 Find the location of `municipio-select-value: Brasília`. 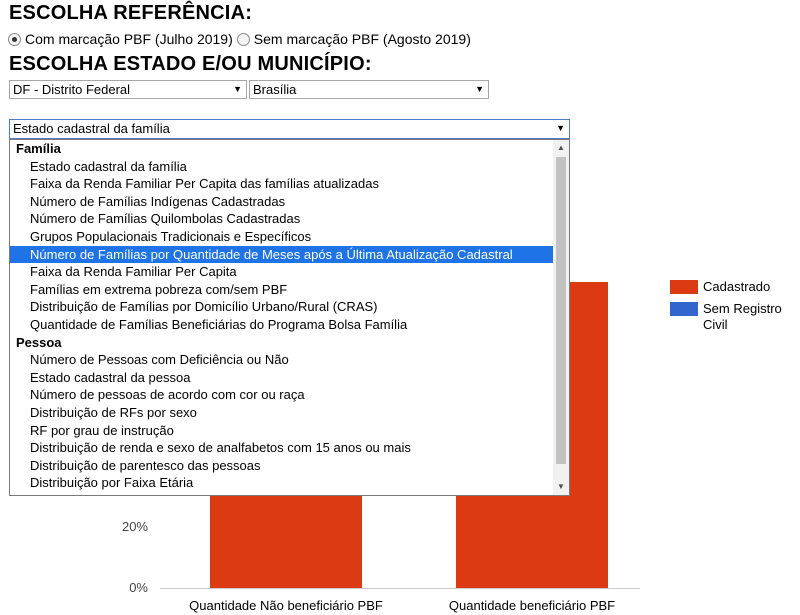

municipio-select-value: Brasília is located at coordinates (275, 89).